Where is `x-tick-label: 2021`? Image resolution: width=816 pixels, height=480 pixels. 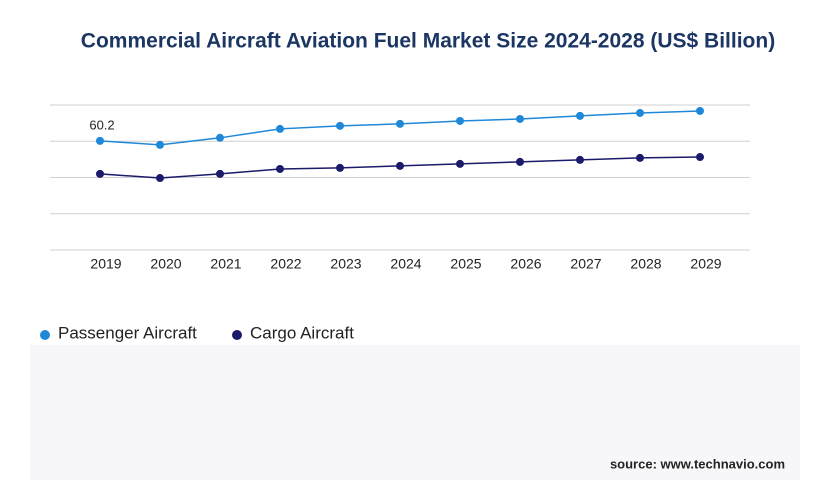 x-tick-label: 2021 is located at coordinates (225, 264).